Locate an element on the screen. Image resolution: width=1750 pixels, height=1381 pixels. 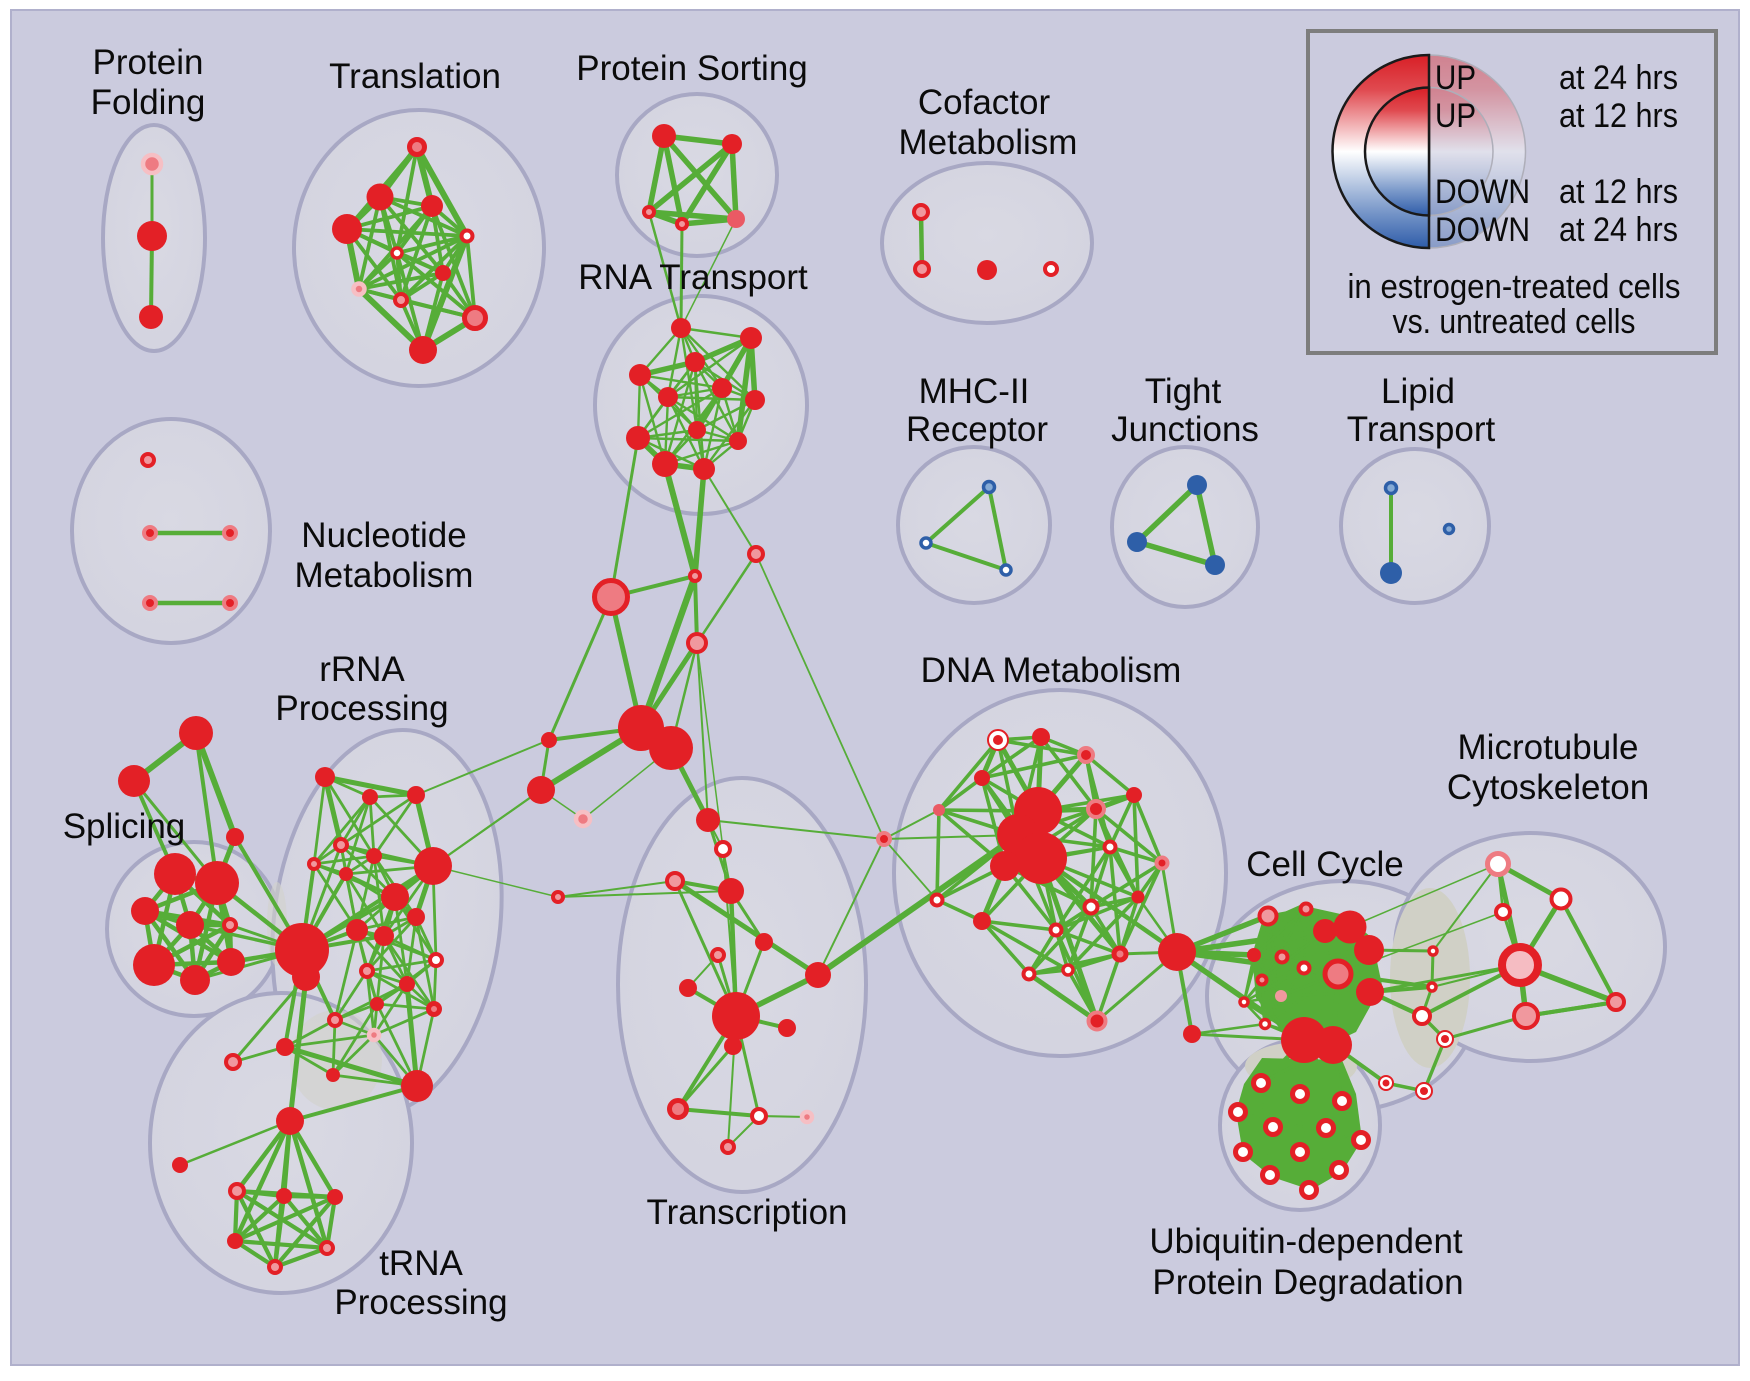
svg-text: RNA Transport is located at coordinates (693, 277).